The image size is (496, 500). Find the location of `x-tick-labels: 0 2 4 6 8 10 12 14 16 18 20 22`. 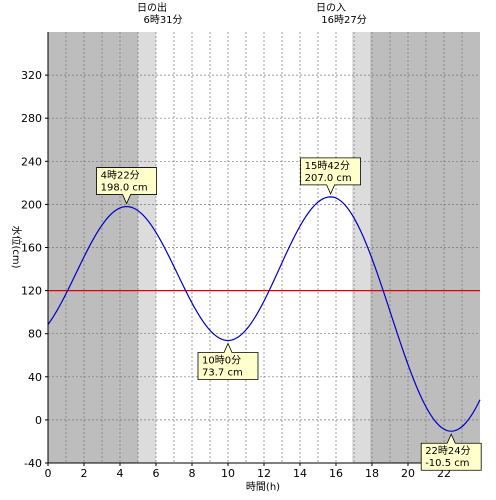

x-tick-labels: 0 2 4 6 8 10 12 14 16 18 20 22 is located at coordinates (248, 471).